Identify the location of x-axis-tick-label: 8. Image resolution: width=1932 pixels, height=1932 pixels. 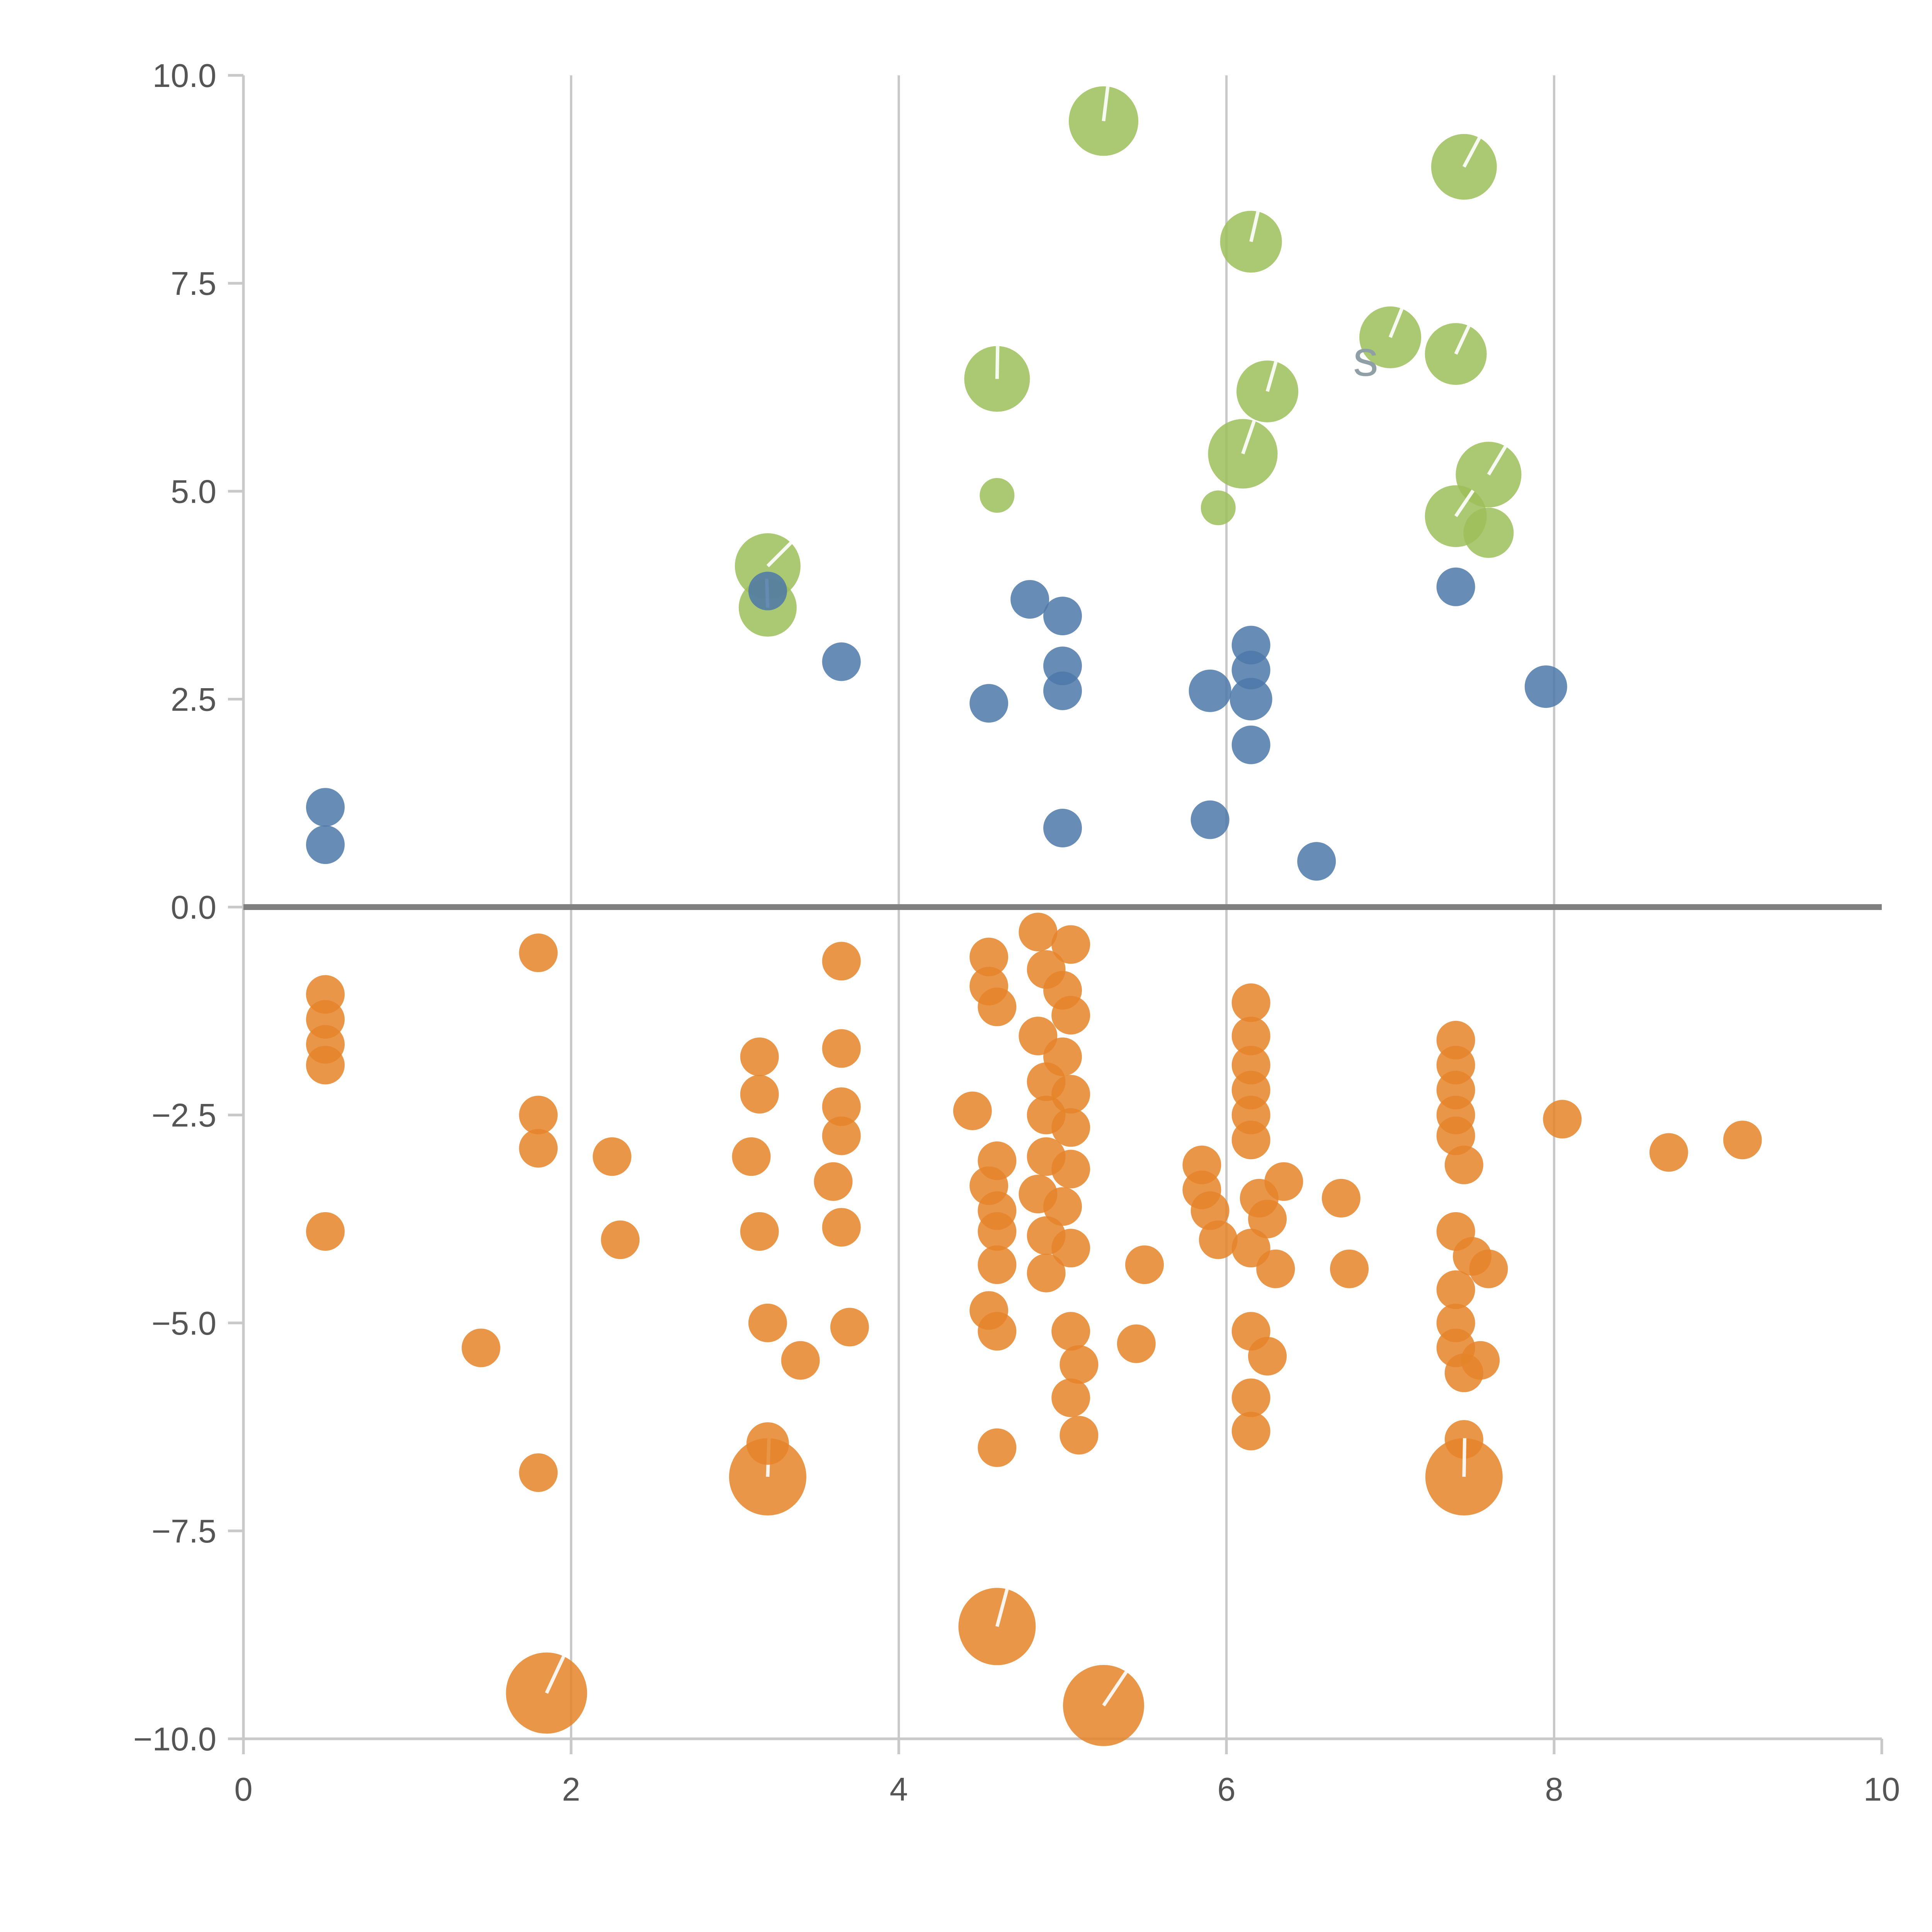
(1554, 1789).